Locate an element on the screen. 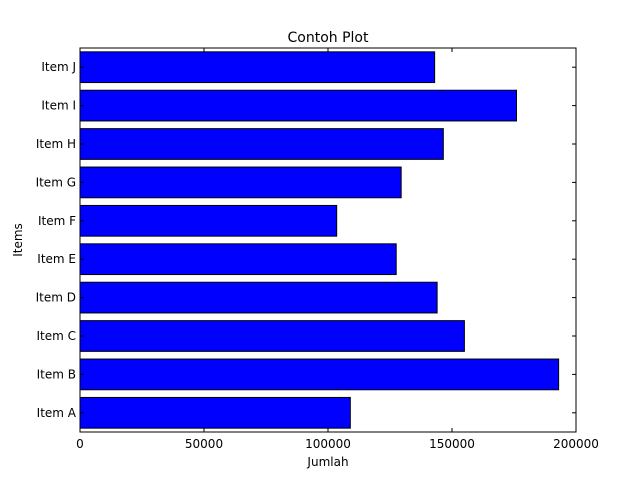 This screenshot has width=640, height=485. x-tick-label-4: 200000 is located at coordinates (576, 444).